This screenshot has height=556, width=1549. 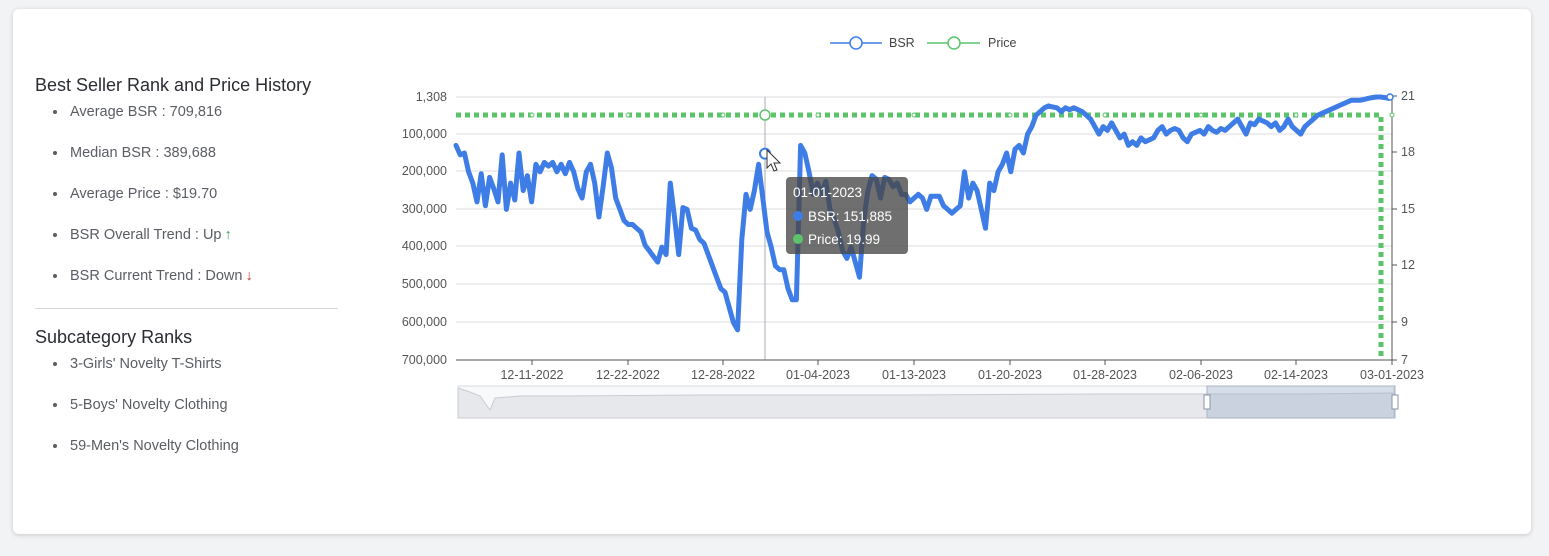 What do you see at coordinates (114, 337) in the screenshot?
I see `subcategory-title: Subcategory Ranks` at bounding box center [114, 337].